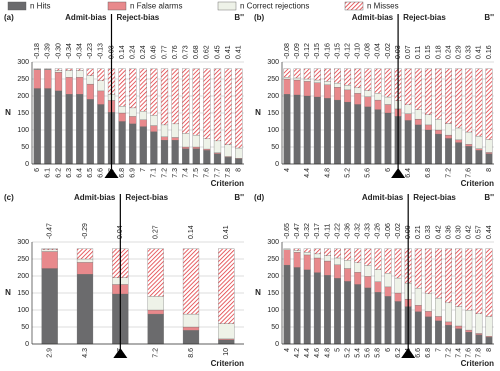 The image size is (500, 371). I want to click on b-value-label: 0.45, so click(217, 52).